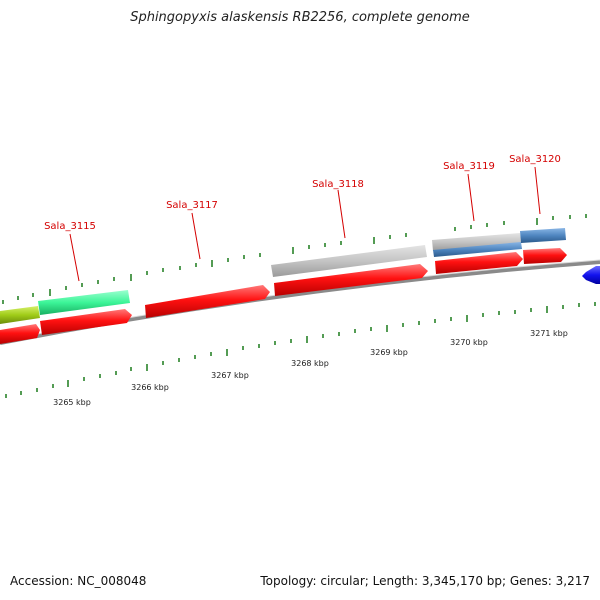  What do you see at coordinates (150, 387) in the screenshot?
I see `kbp-label-3266: 3266 kbp` at bounding box center [150, 387].